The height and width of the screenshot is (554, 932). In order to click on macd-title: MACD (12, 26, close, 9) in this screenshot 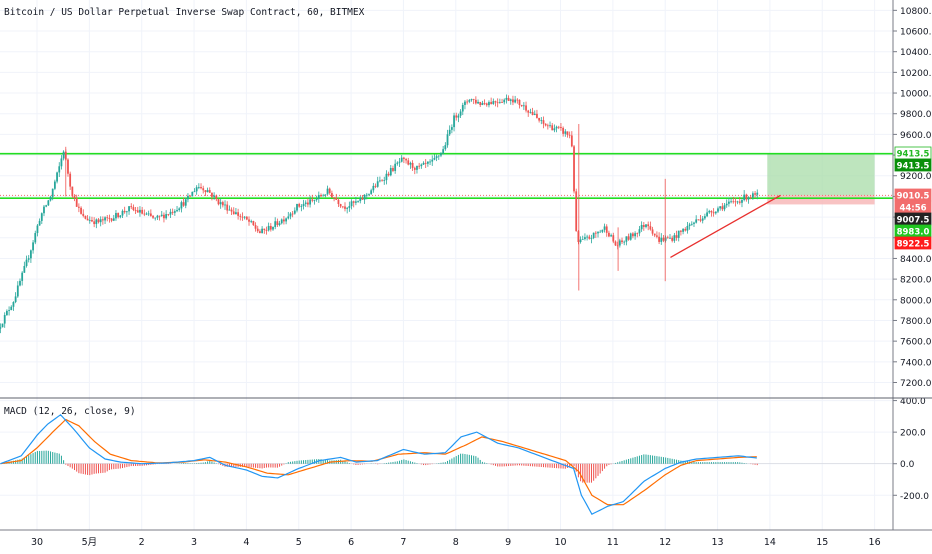, I will do `click(70, 411)`.